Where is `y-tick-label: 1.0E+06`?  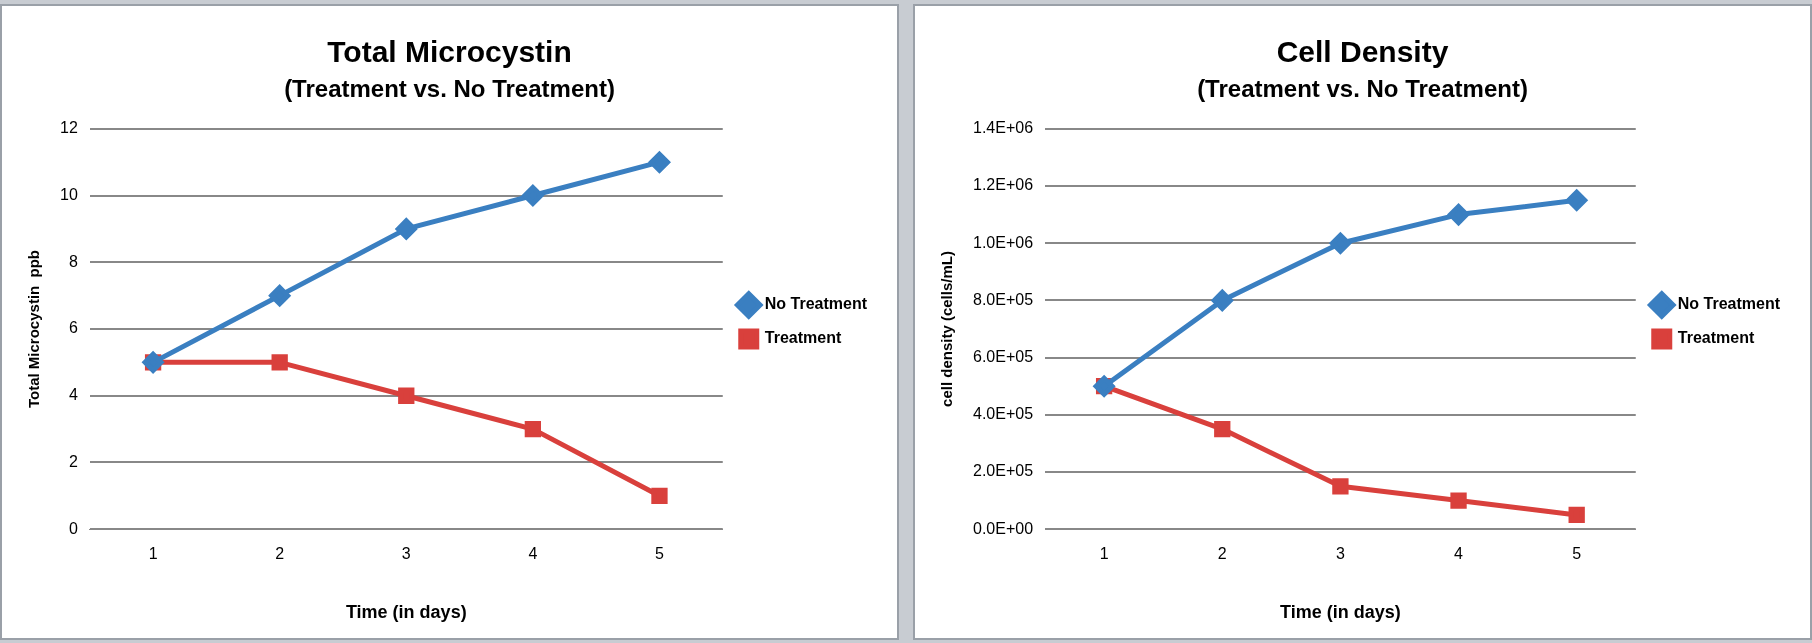
y-tick-label: 1.0E+06 is located at coordinates (1003, 242).